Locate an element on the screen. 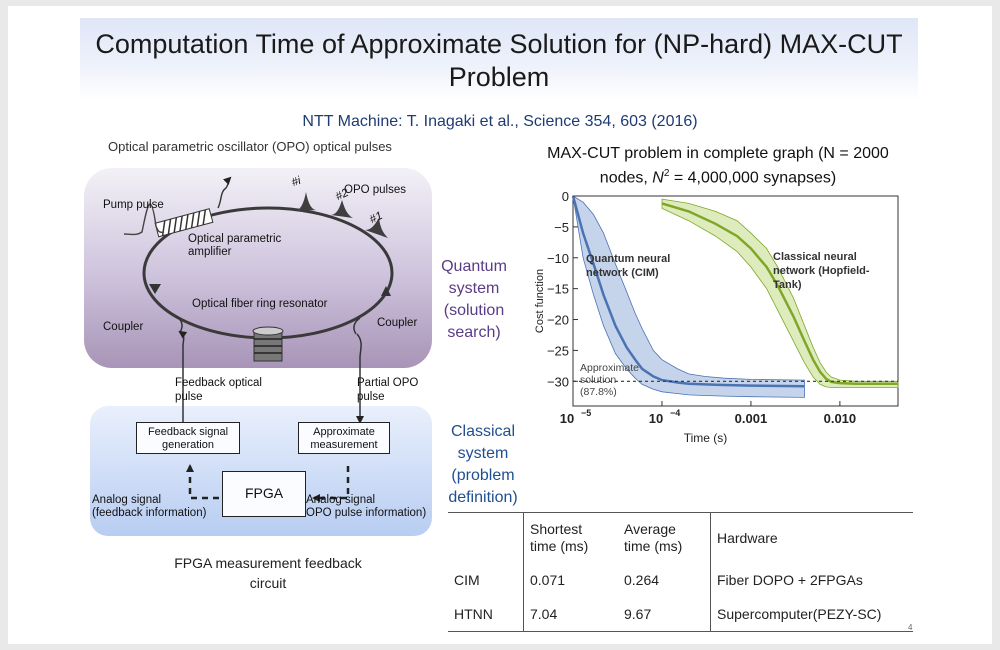 The image size is (1000, 650). fpga-caption: FPGA measurement feedback circuit is located at coordinates (268, 573).